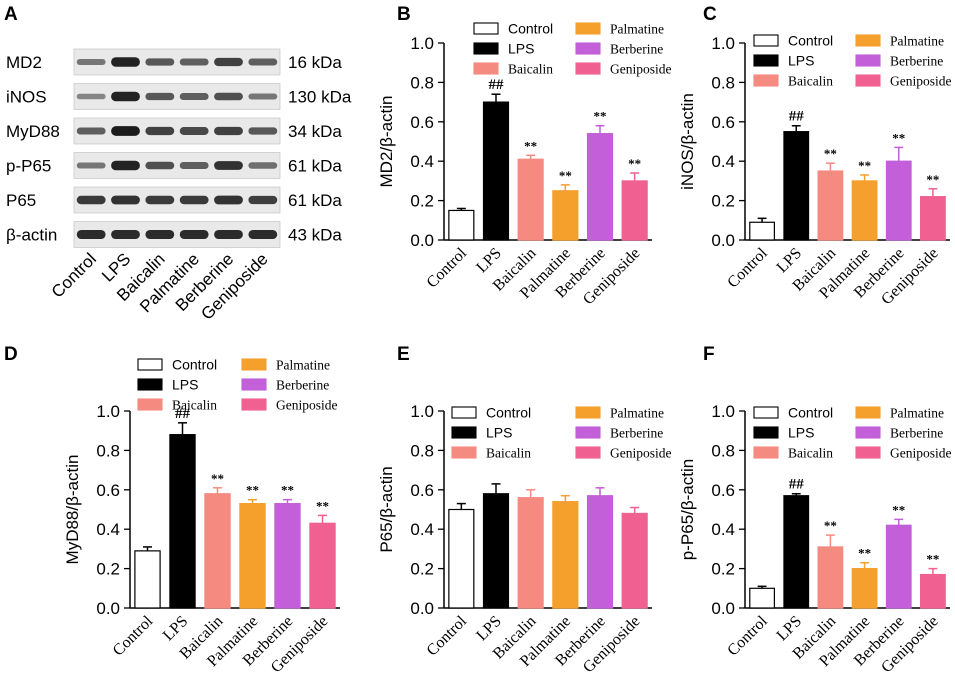  What do you see at coordinates (31, 235) in the screenshot?
I see `protein-label: β-actin` at bounding box center [31, 235].